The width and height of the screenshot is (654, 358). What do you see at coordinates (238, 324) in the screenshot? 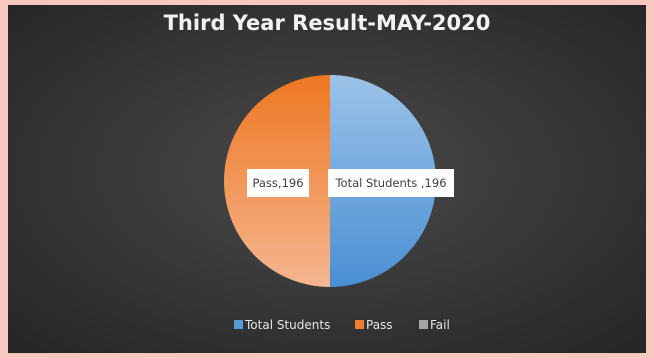
I see `legend-swatch-total-students` at bounding box center [238, 324].